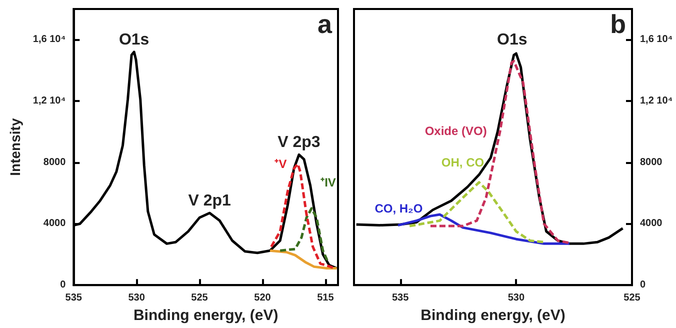 The height and width of the screenshot is (328, 676). I want to click on x-tick-label: 515, so click(325, 298).